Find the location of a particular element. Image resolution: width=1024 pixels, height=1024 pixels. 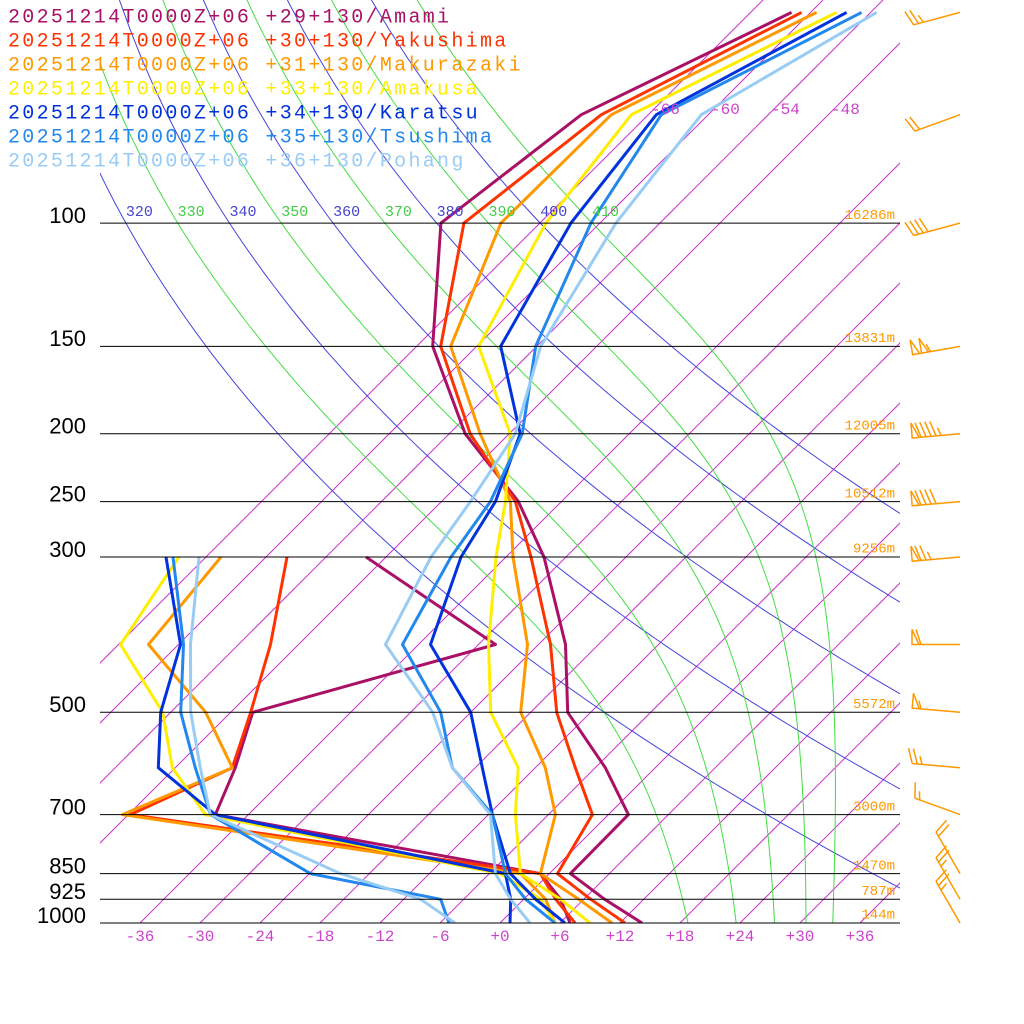

legend-entry: 20251214T0000Z+06 +33+130/Amakusa is located at coordinates (244, 89).